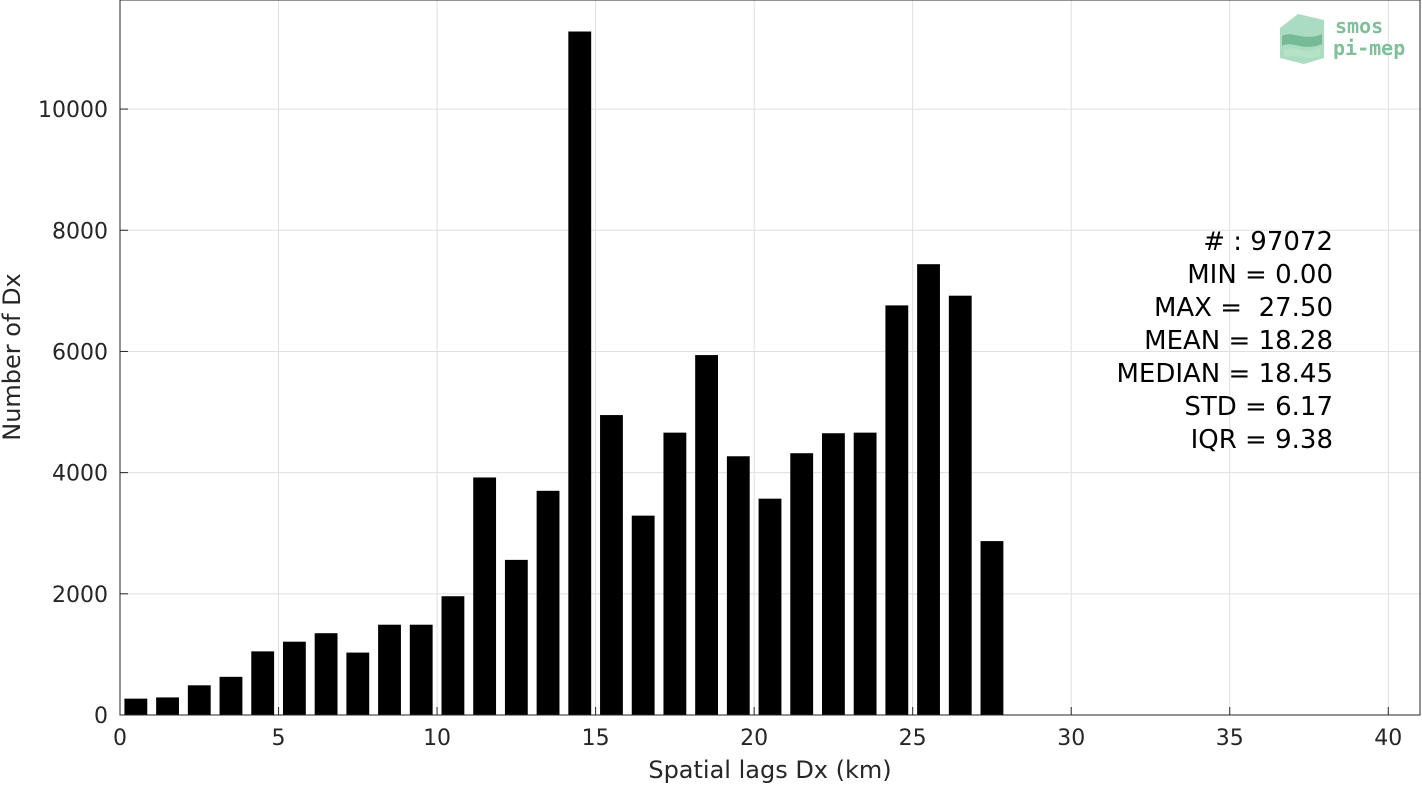  What do you see at coordinates (1238, 341) in the screenshot?
I see `stats-mean: MEAN = 18.28` at bounding box center [1238, 341].